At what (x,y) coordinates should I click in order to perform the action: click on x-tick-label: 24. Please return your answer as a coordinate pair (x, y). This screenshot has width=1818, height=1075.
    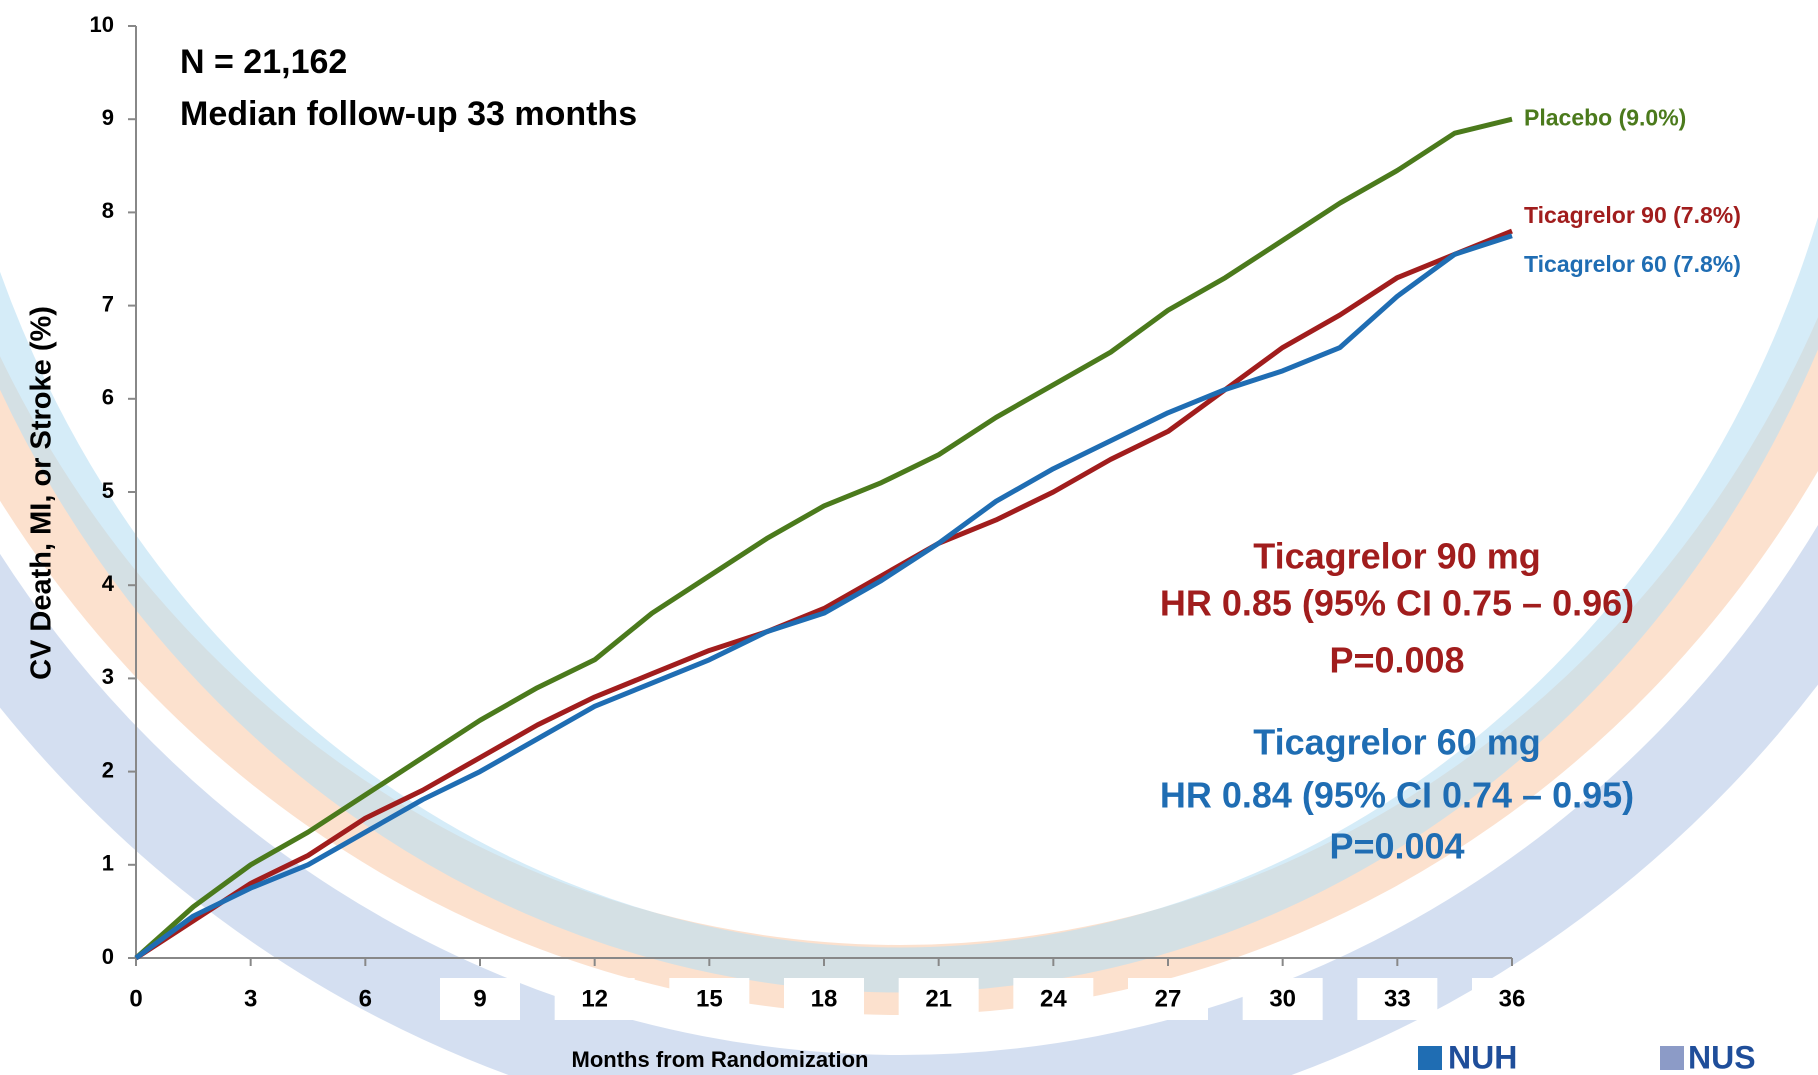
    Looking at the image, I should click on (1053, 998).